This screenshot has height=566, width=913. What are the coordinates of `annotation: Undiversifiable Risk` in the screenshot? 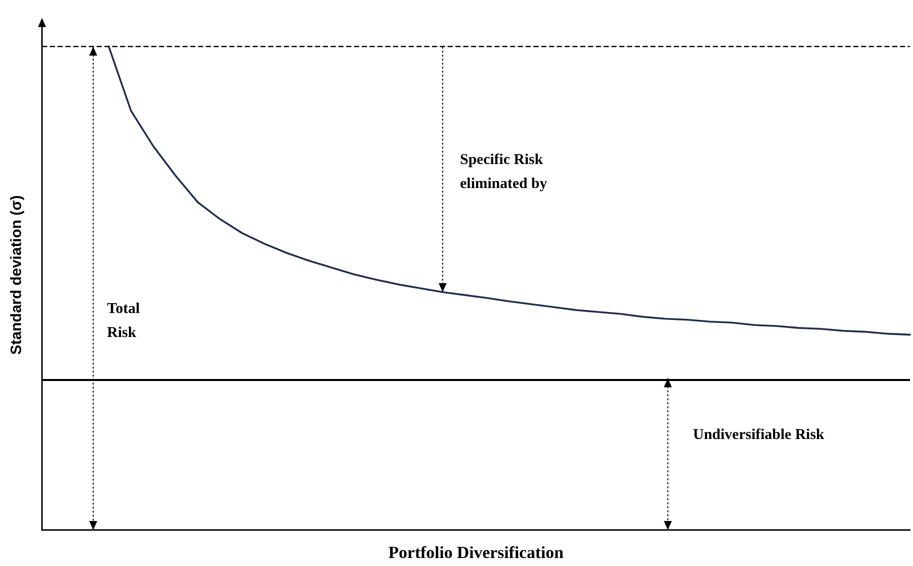 It's located at (759, 435).